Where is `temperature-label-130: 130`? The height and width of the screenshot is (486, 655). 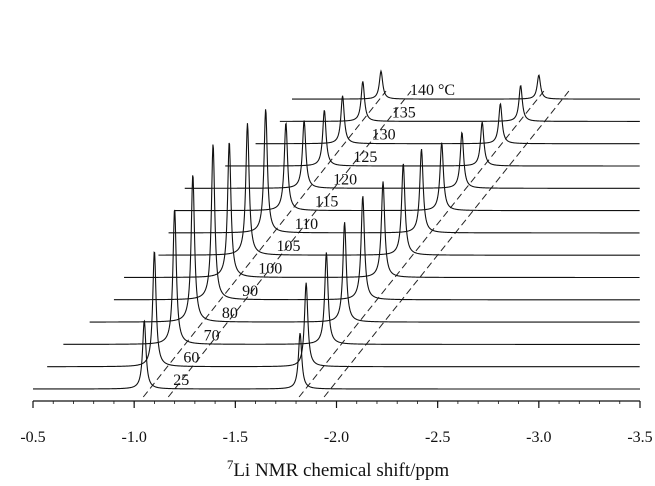 temperature-label-130: 130 is located at coordinates (384, 135).